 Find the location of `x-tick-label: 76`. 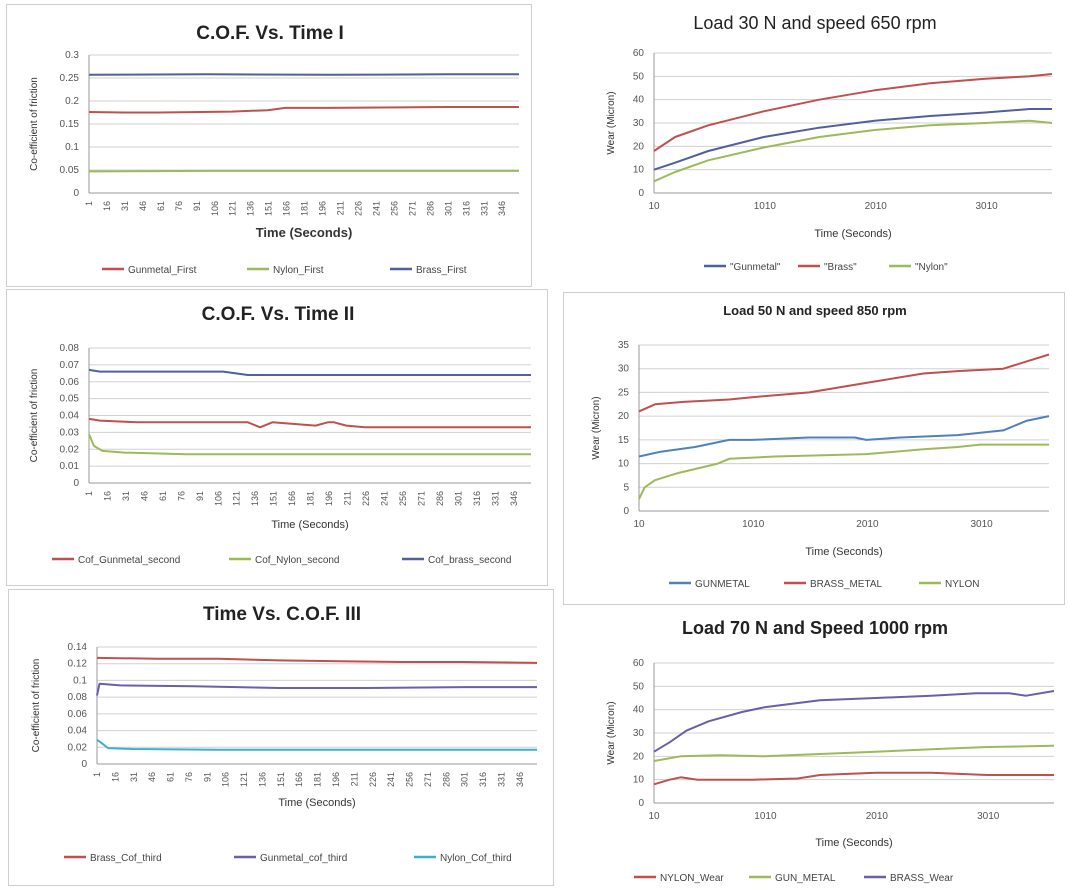

x-tick-label: 76 is located at coordinates (181, 496).